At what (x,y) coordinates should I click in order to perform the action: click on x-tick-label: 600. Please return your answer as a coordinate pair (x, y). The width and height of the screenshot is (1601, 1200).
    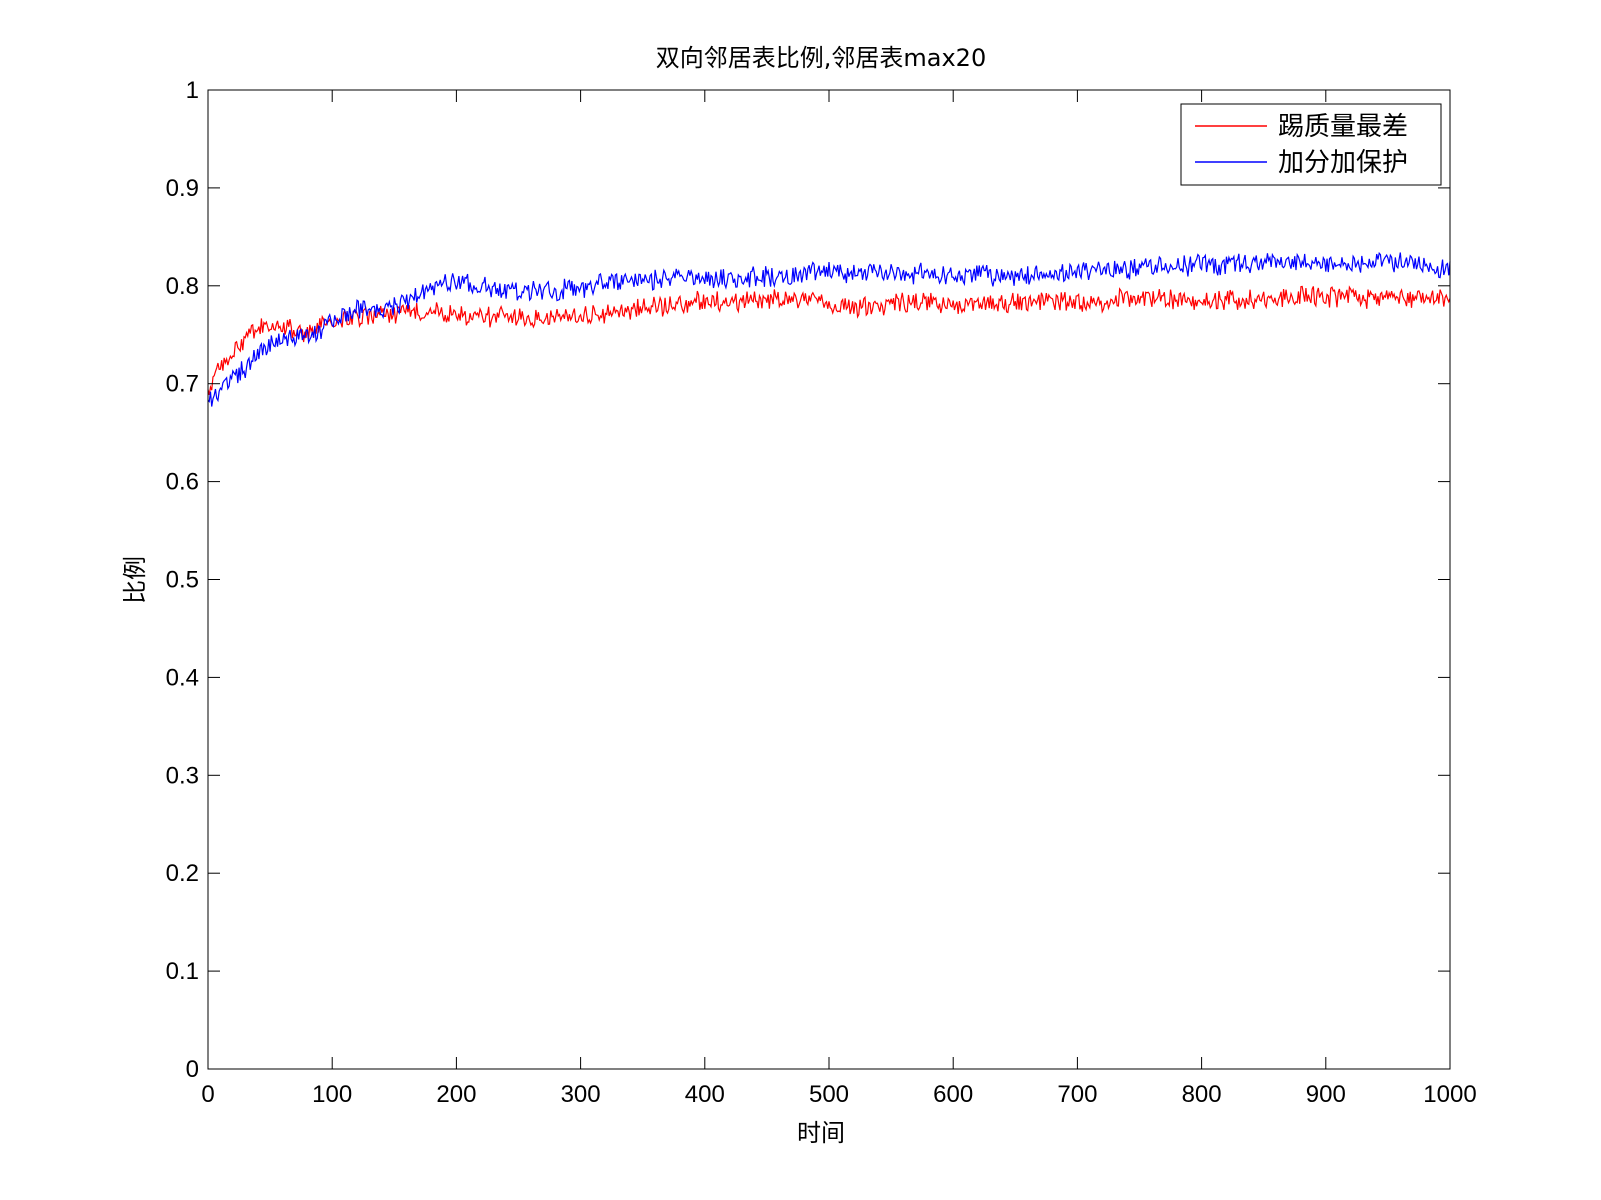
    Looking at the image, I should click on (953, 1094).